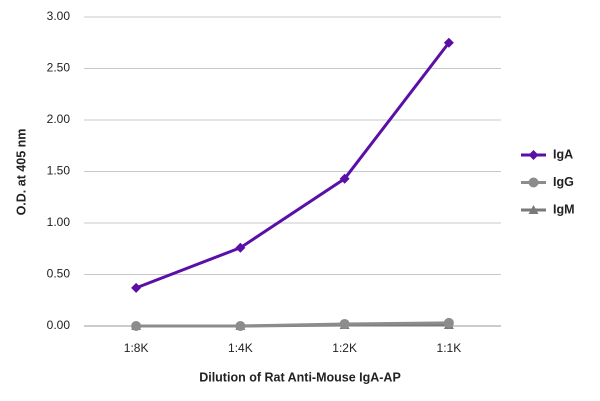 The width and height of the screenshot is (600, 401). What do you see at coordinates (59, 274) in the screenshot?
I see `y-tick-label: 0.50` at bounding box center [59, 274].